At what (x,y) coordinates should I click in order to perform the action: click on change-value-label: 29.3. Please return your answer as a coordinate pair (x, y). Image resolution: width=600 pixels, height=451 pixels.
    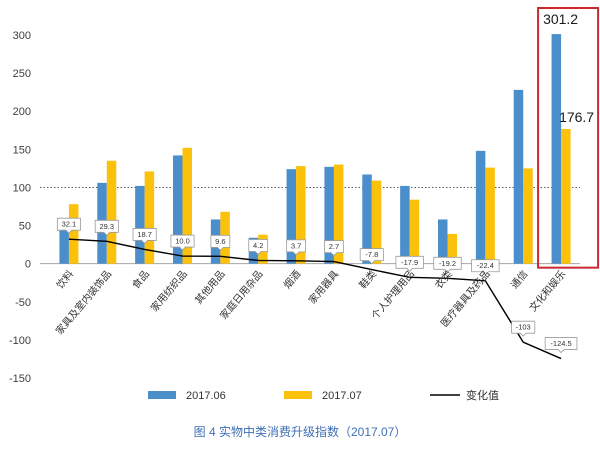
    Looking at the image, I should click on (106, 226).